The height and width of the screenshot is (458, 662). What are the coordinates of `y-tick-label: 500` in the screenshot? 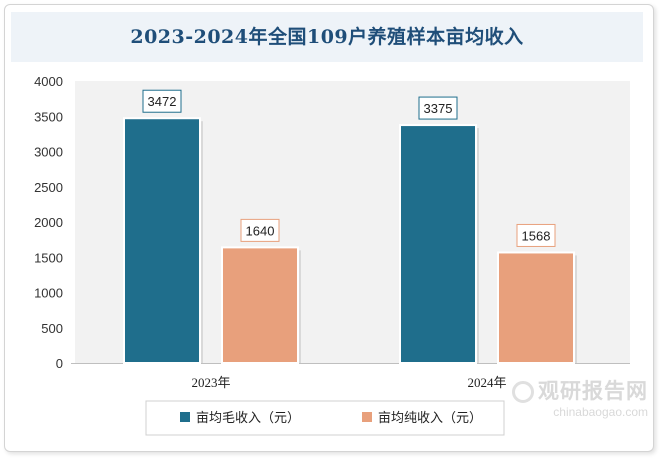 It's located at (52, 328).